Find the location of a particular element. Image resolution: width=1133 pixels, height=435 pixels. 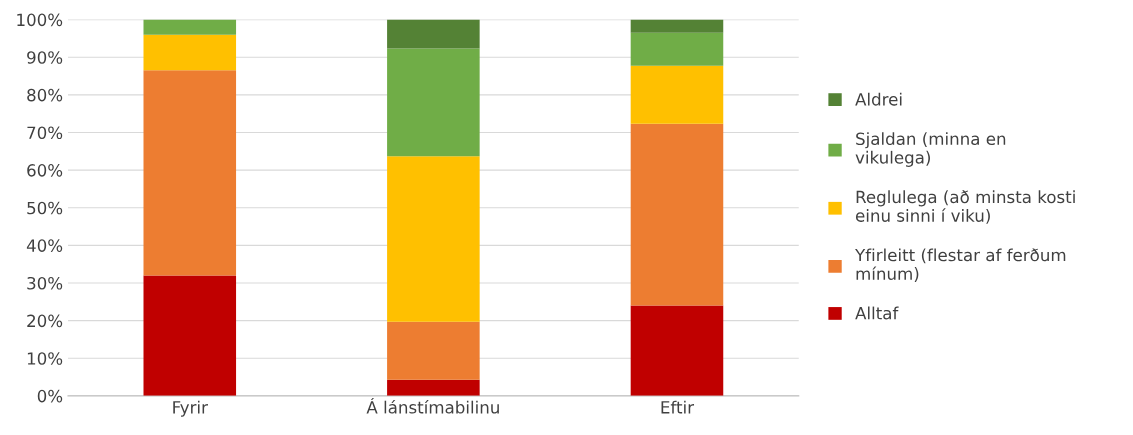

y-tick-label: 70% is located at coordinates (45, 133).